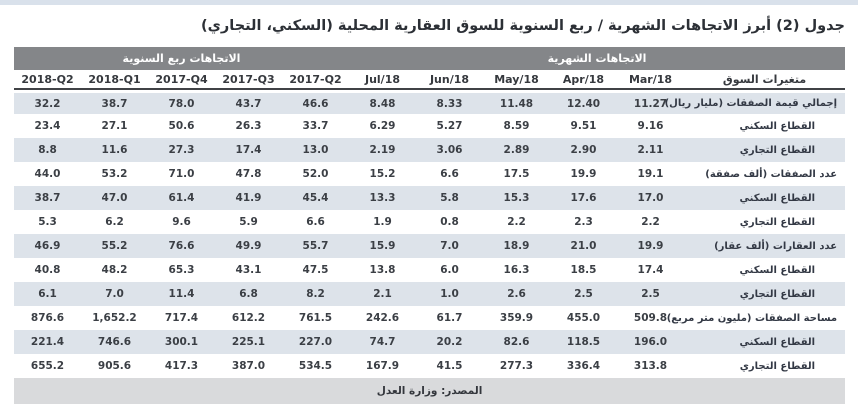 This screenshot has height=410, width=858. I want to click on value-cell: 11.48, so click(516, 102).